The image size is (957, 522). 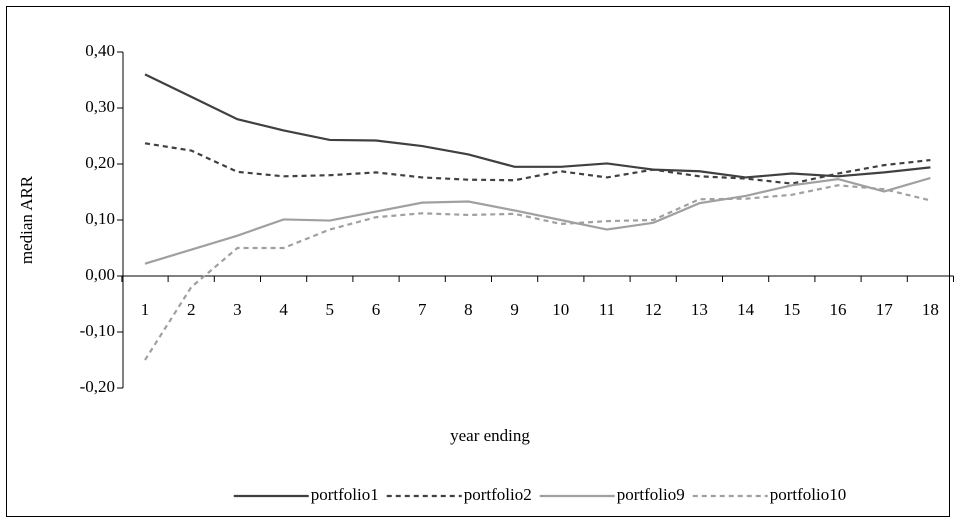 I want to click on x-tick-label: 16, so click(x=838, y=309).